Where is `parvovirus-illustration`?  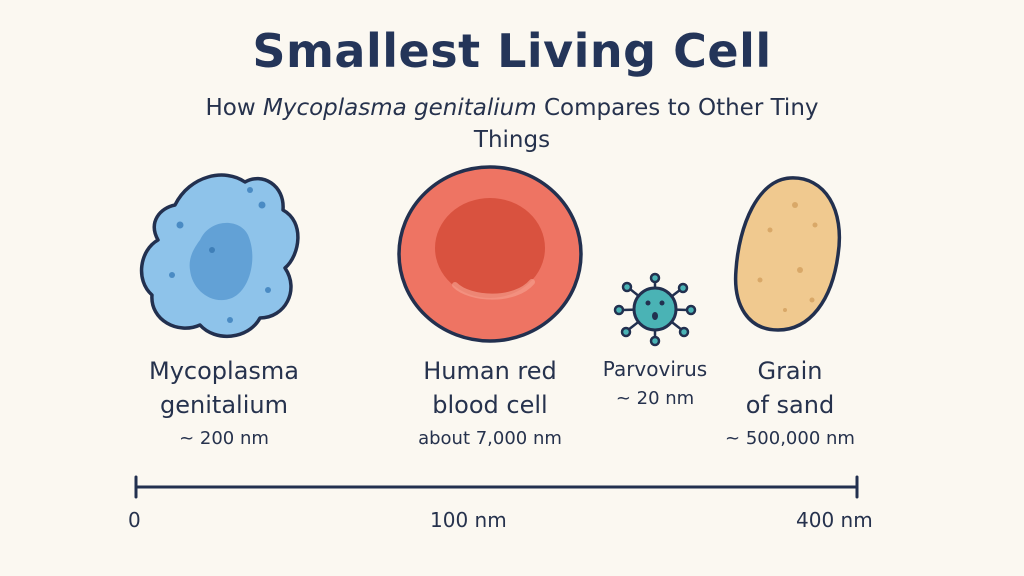
parvovirus-illustration is located at coordinates (655, 309).